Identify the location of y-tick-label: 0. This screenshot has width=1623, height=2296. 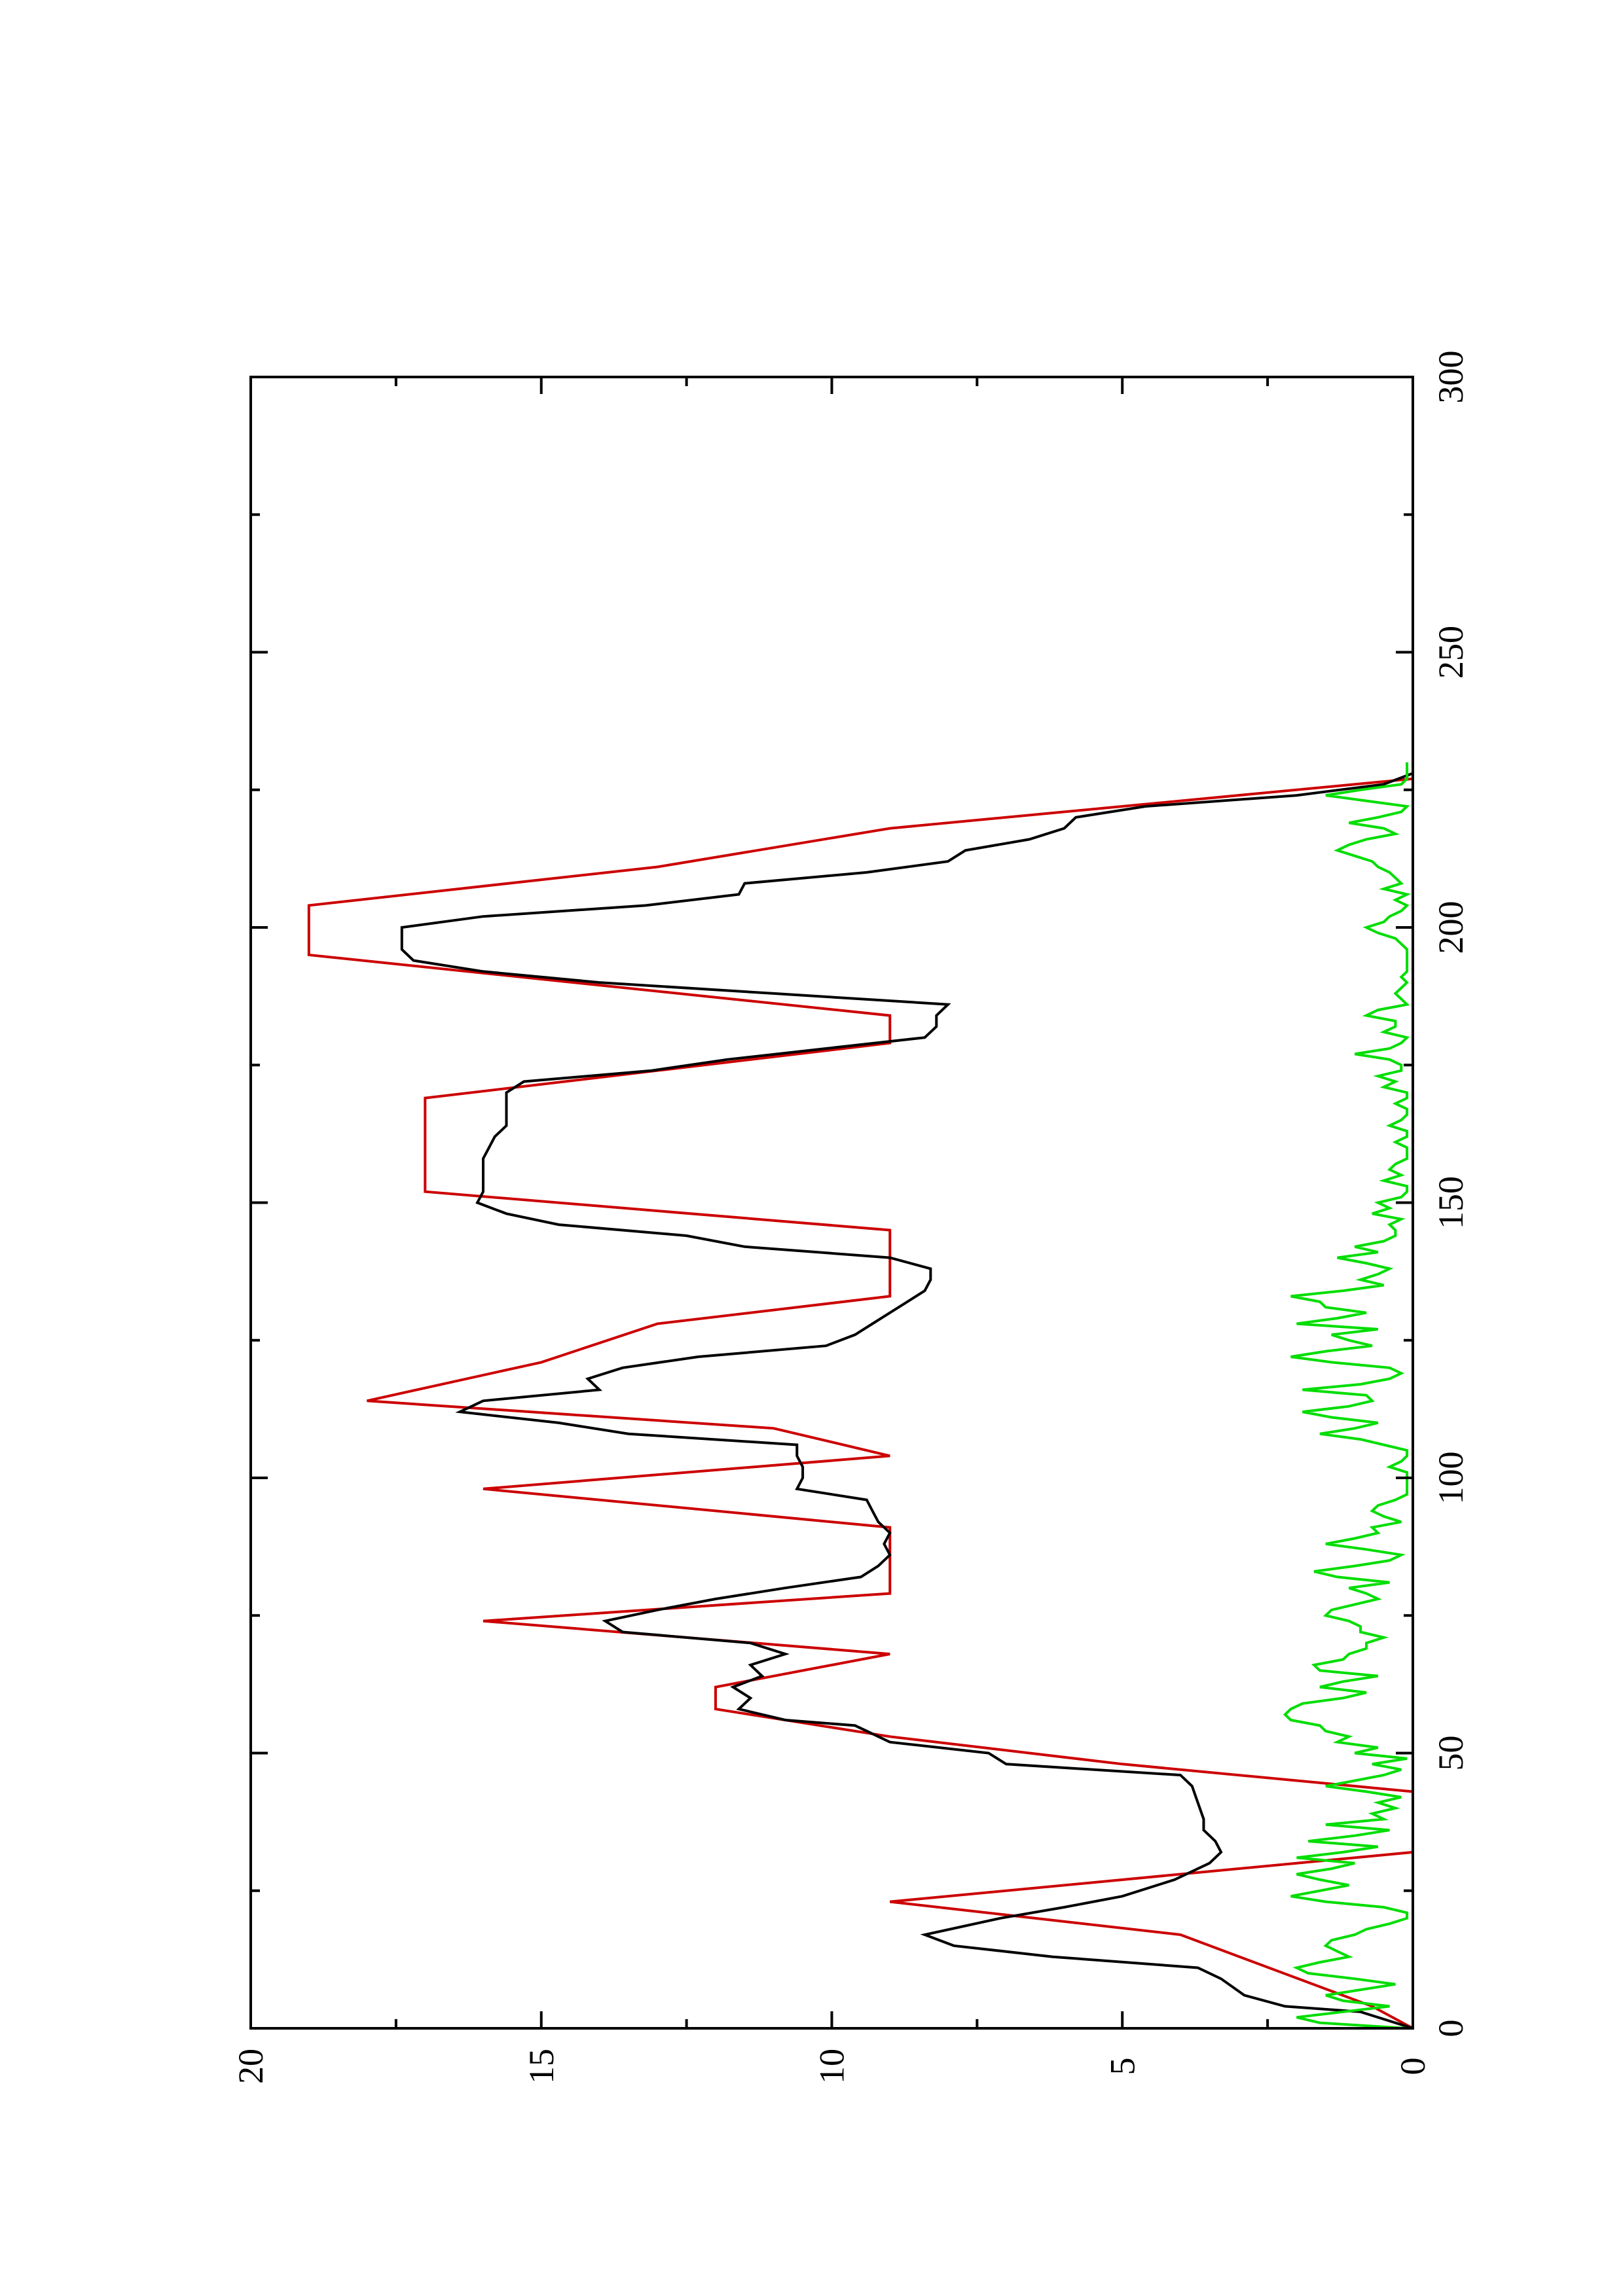
(1412, 2066).